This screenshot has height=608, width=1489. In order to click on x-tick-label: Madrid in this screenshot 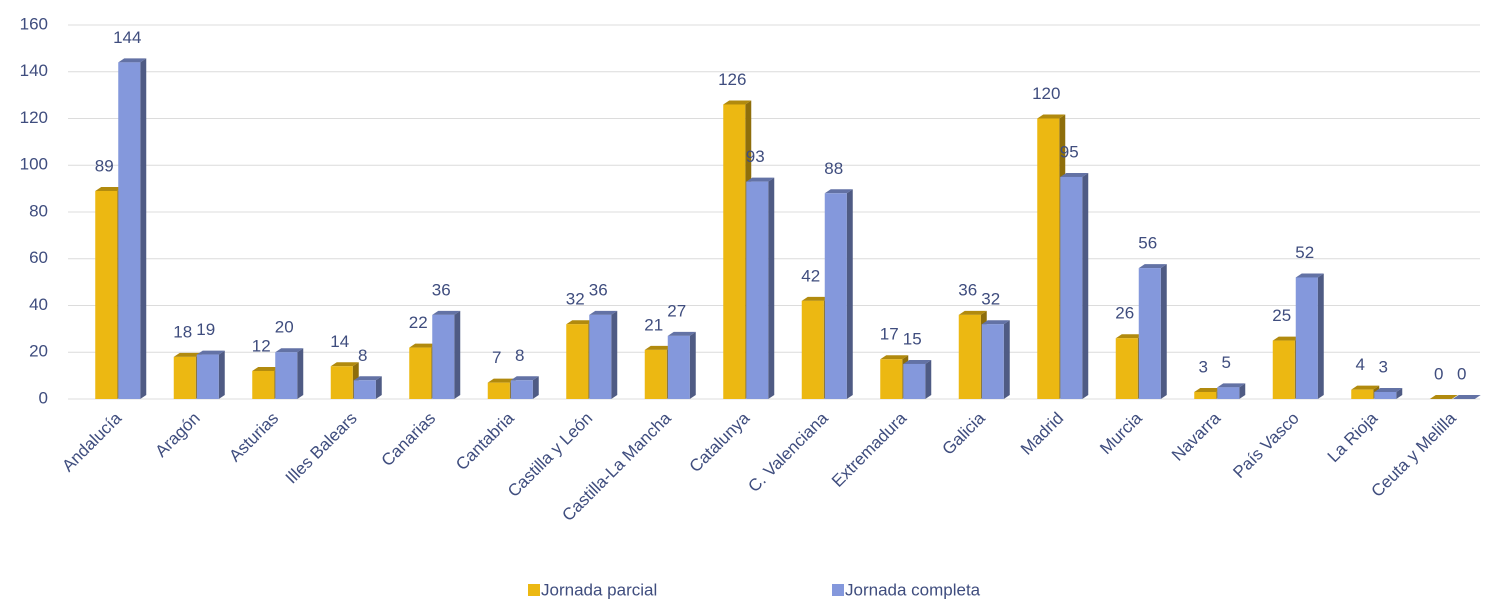, I will do `click(1042, 434)`.